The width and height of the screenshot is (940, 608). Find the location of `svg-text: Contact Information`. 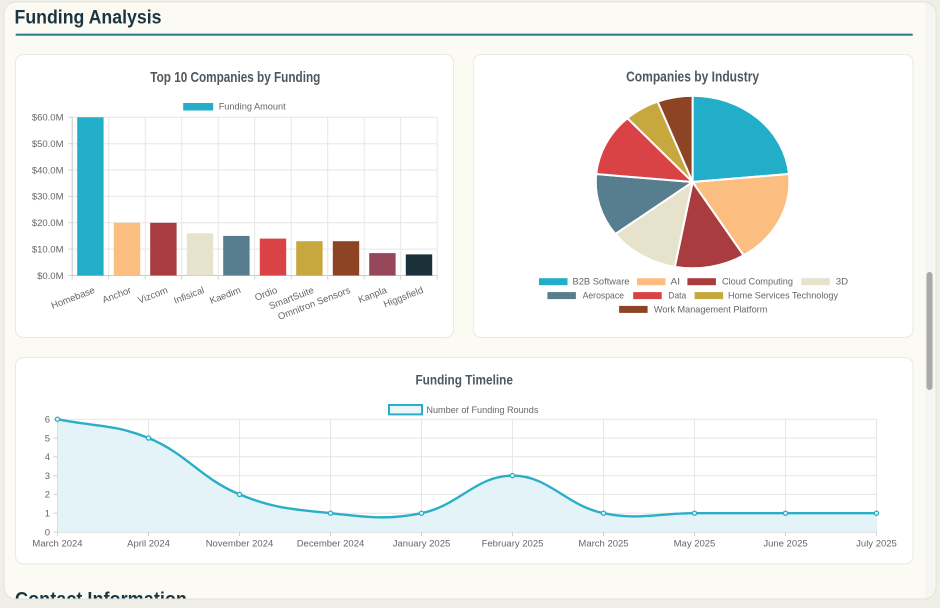

svg-text: Contact Information is located at coordinates (101, 597).